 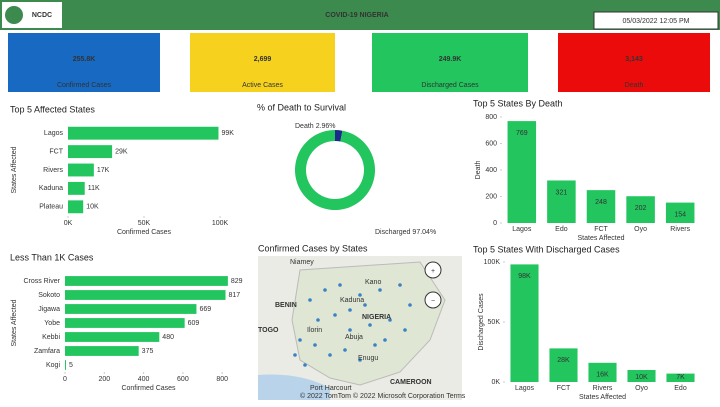 I want to click on slice-value: 97.04%, so click(x=424, y=232).